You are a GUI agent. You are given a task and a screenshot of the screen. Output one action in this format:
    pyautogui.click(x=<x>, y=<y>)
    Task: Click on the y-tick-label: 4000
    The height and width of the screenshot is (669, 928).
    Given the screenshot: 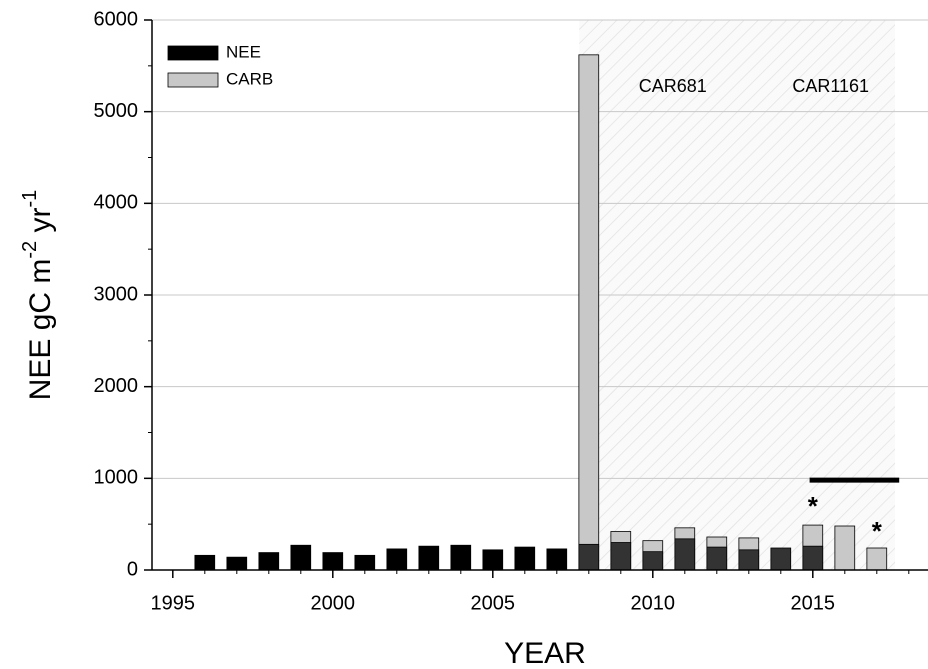 What is the action you would take?
    pyautogui.click(x=116, y=203)
    